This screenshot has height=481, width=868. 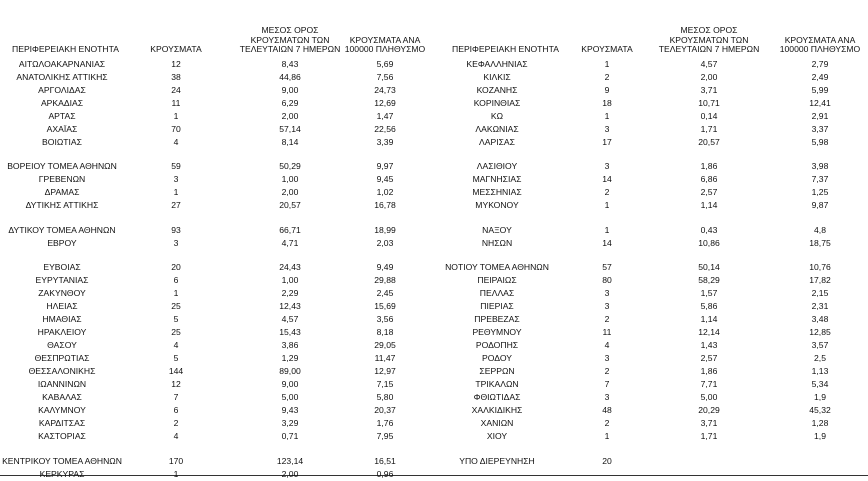 I want to click on cell-value: 5, so click(x=176, y=358).